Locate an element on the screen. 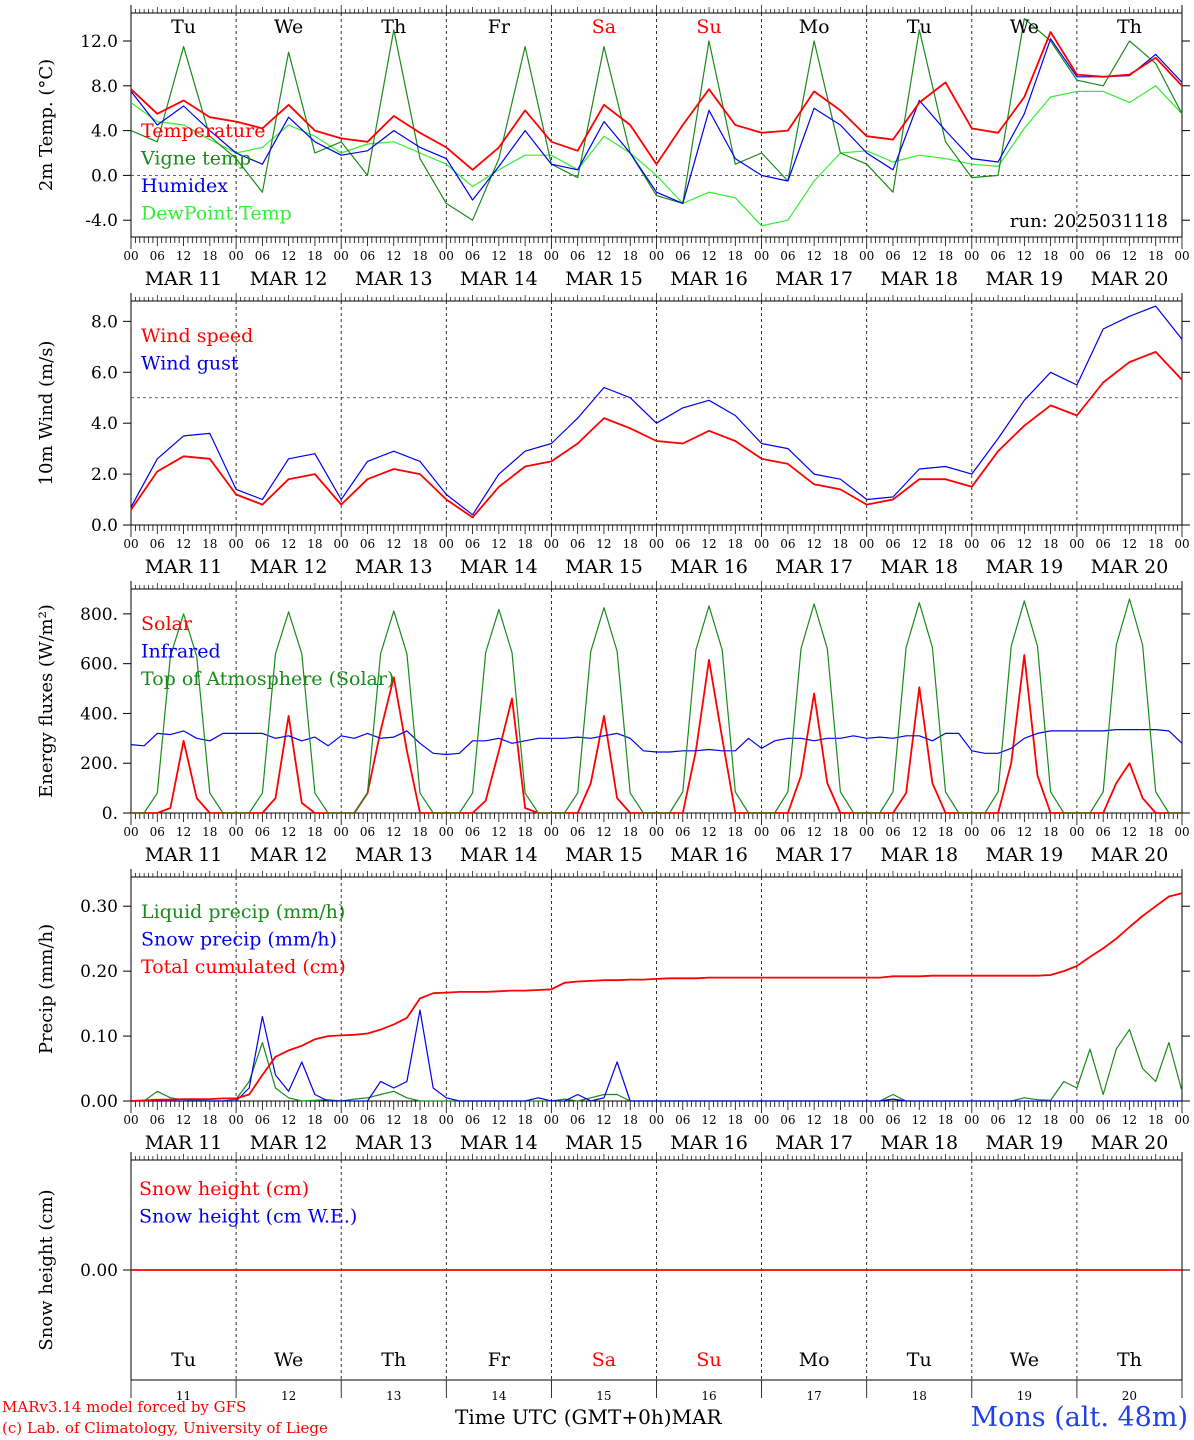 The height and width of the screenshot is (1440, 1194). y-axis-label: Precip (mm/h) is located at coordinates (46, 989).